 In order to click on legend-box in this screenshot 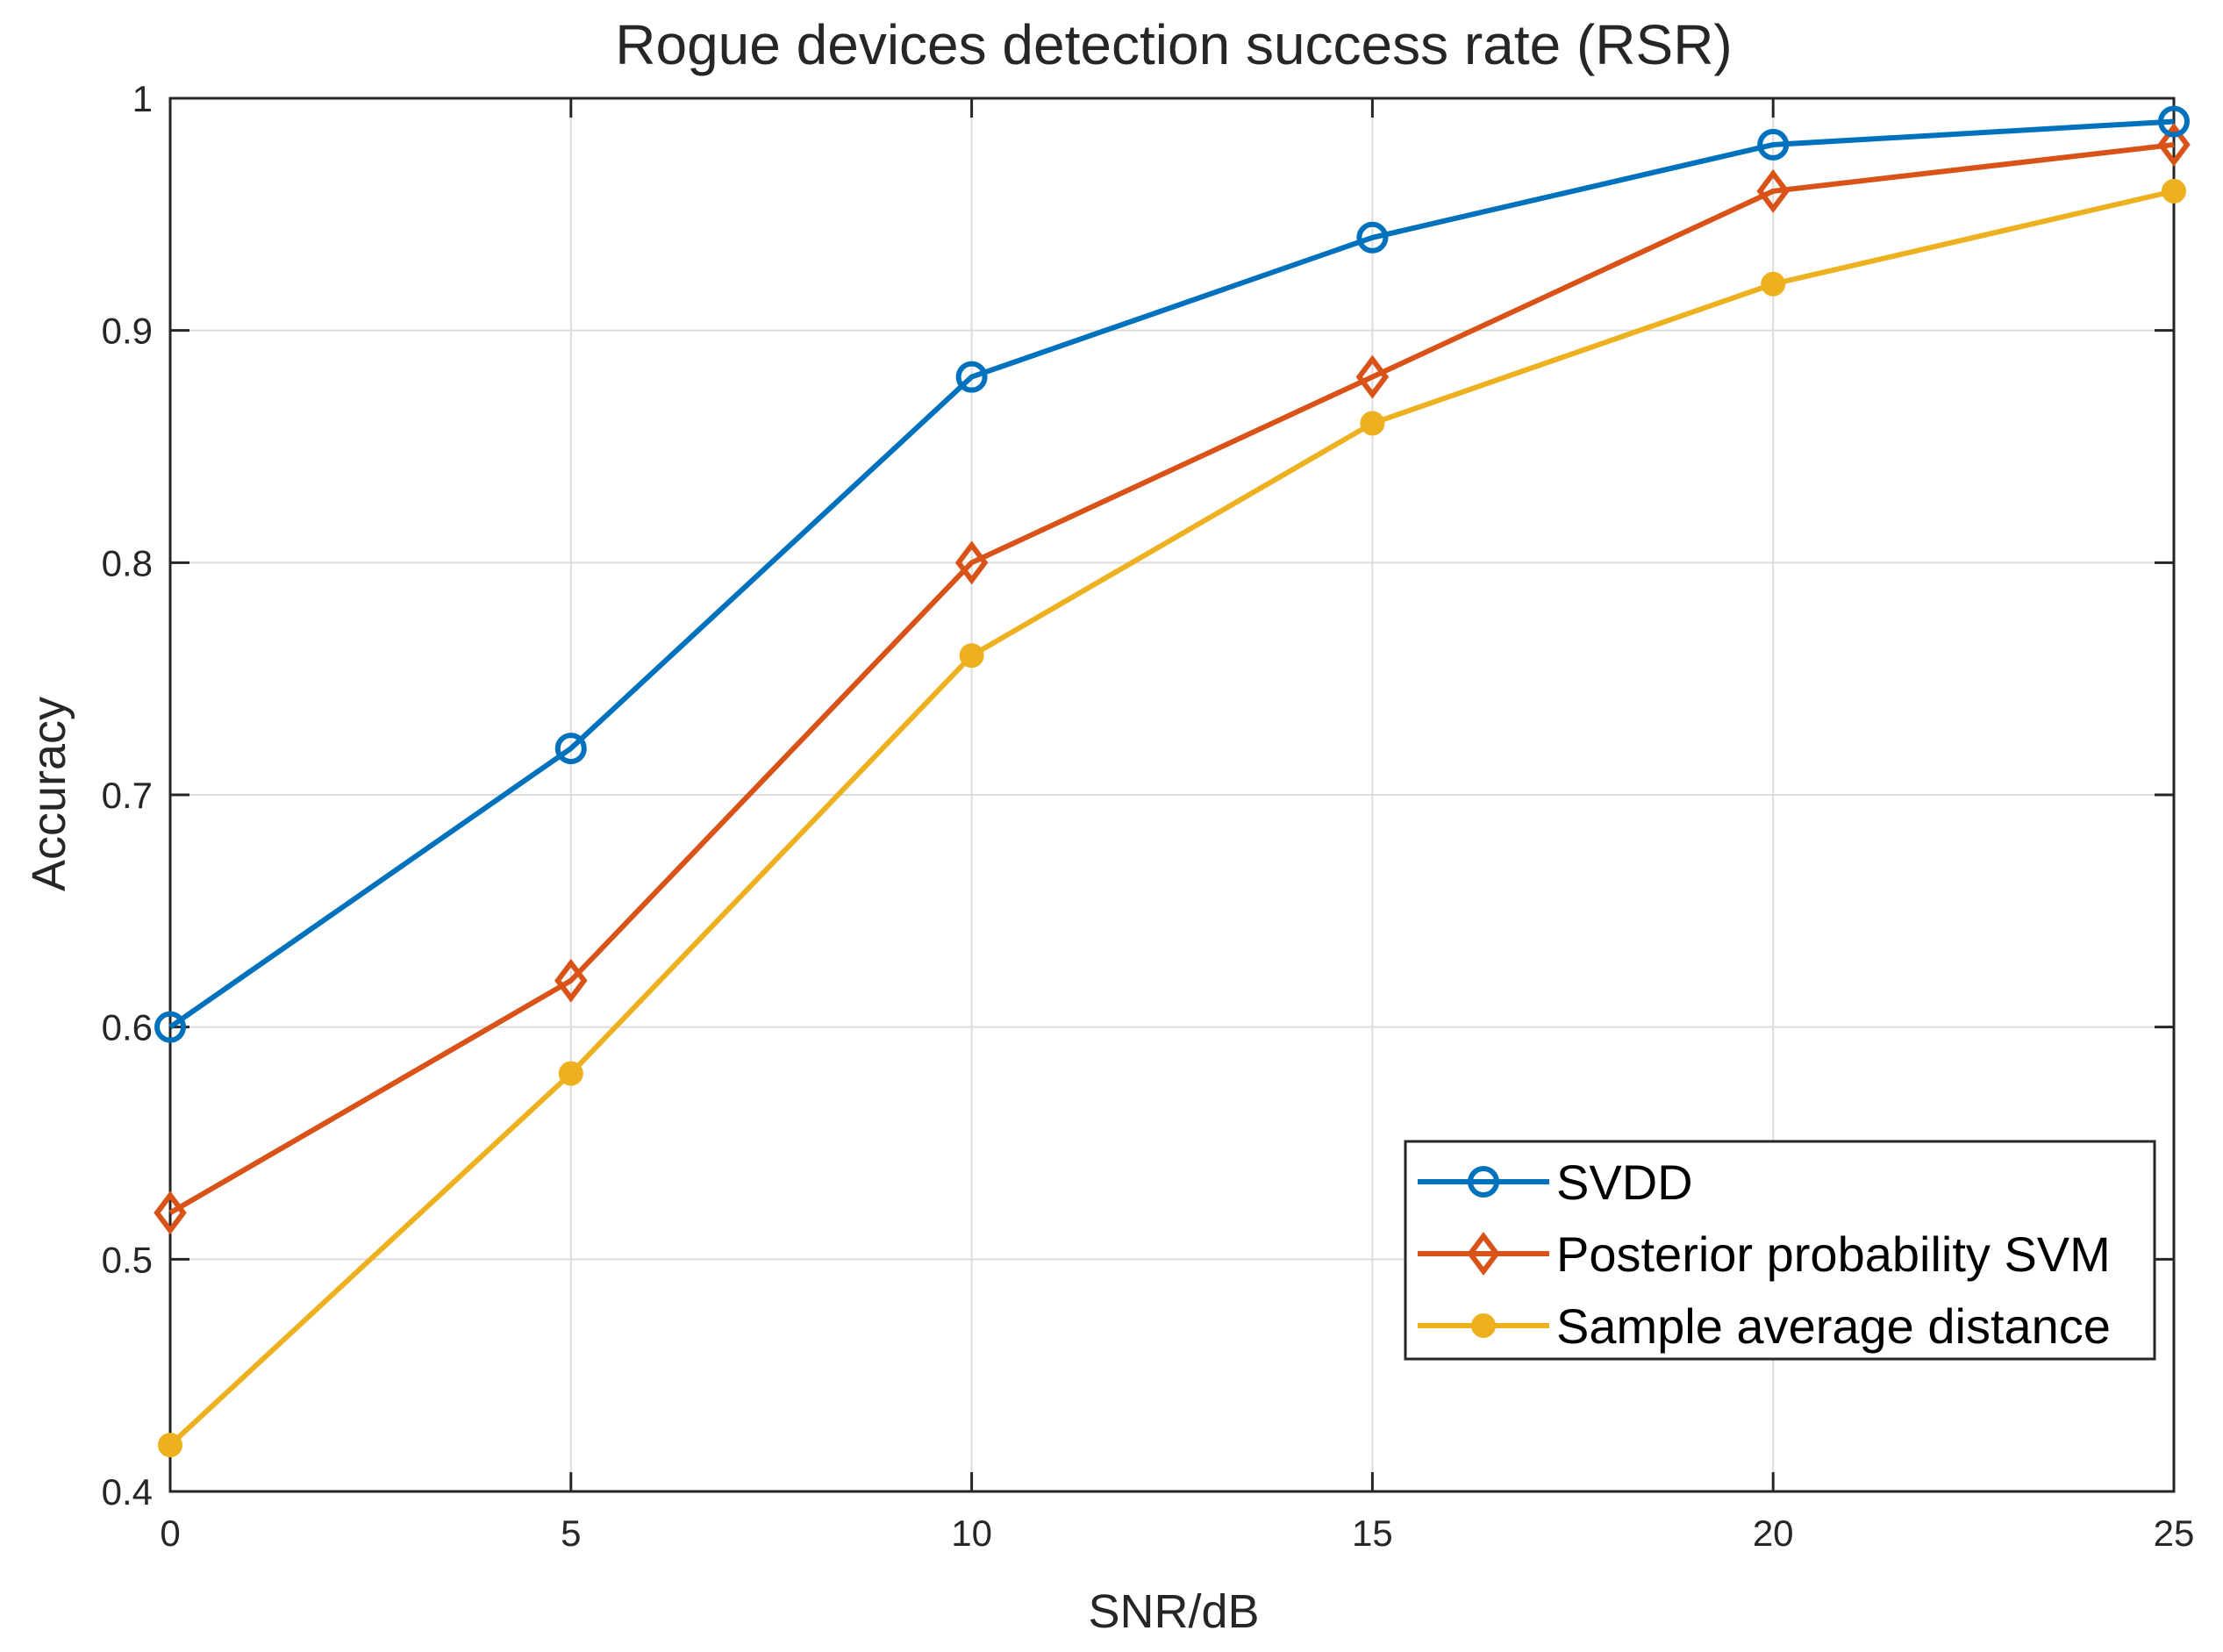, I will do `click(1780, 1250)`.